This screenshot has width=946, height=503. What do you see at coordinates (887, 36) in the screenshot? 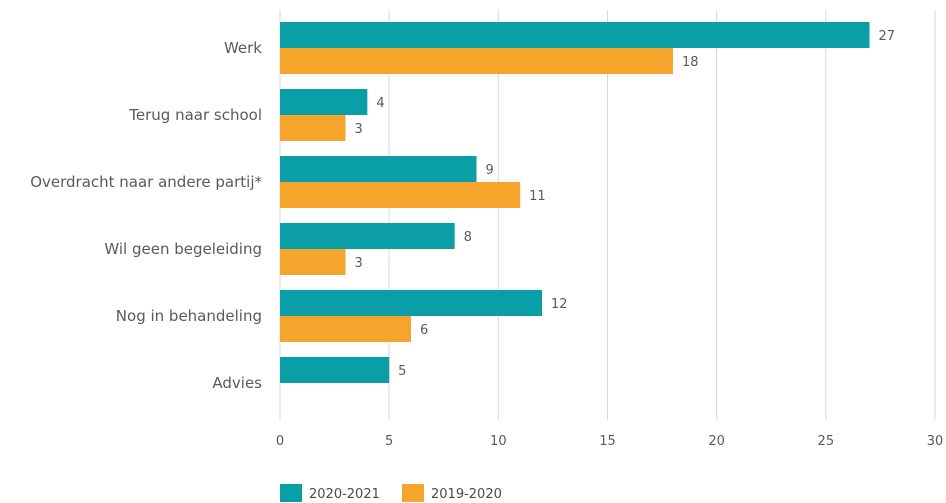
I see `data-label: 27` at bounding box center [887, 36].